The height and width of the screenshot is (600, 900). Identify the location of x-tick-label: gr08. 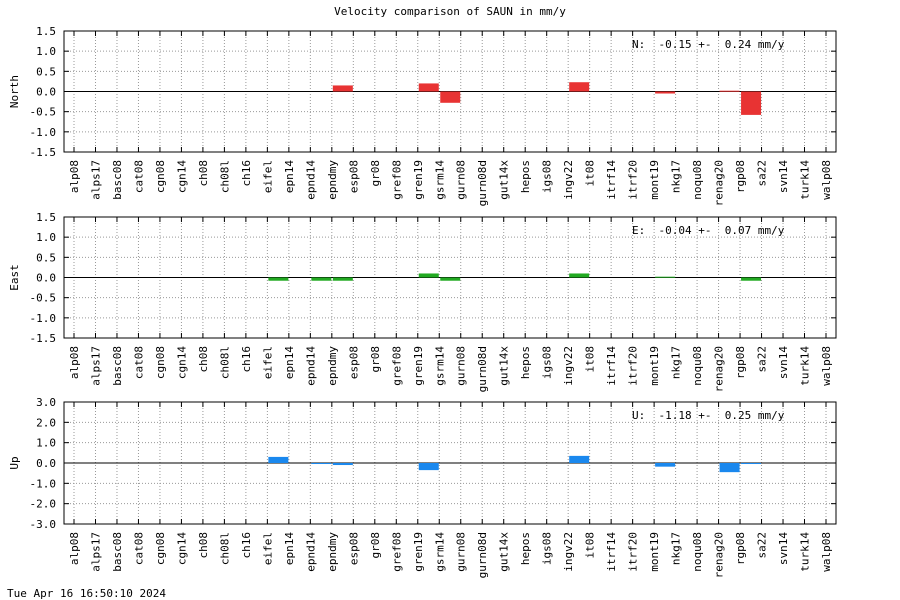
(375, 359).